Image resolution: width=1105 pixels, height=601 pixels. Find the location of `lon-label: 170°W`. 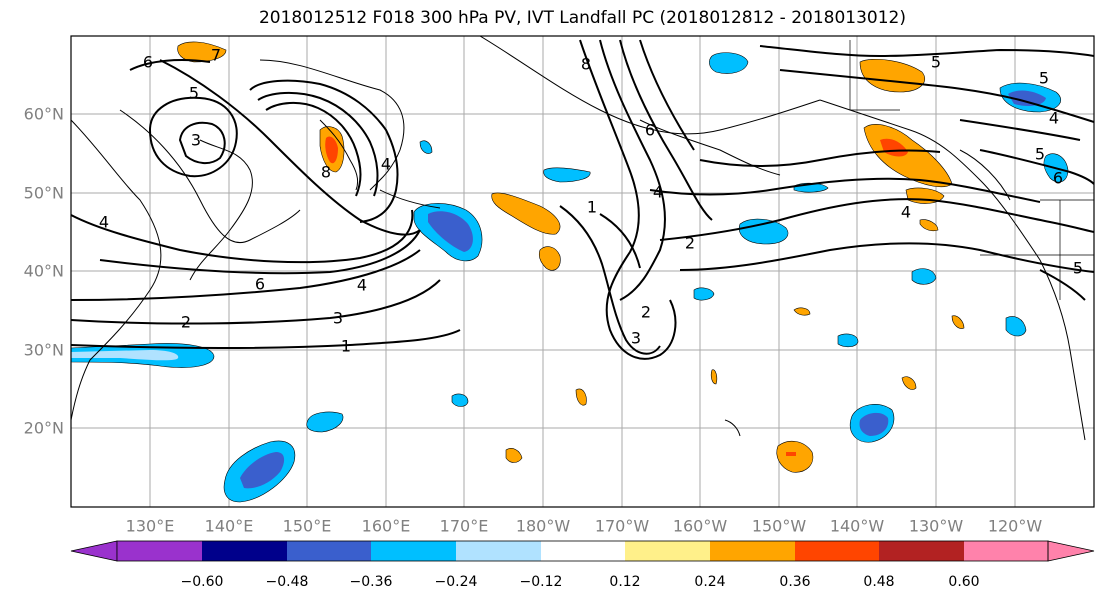

lon-label: 170°W is located at coordinates (622, 526).